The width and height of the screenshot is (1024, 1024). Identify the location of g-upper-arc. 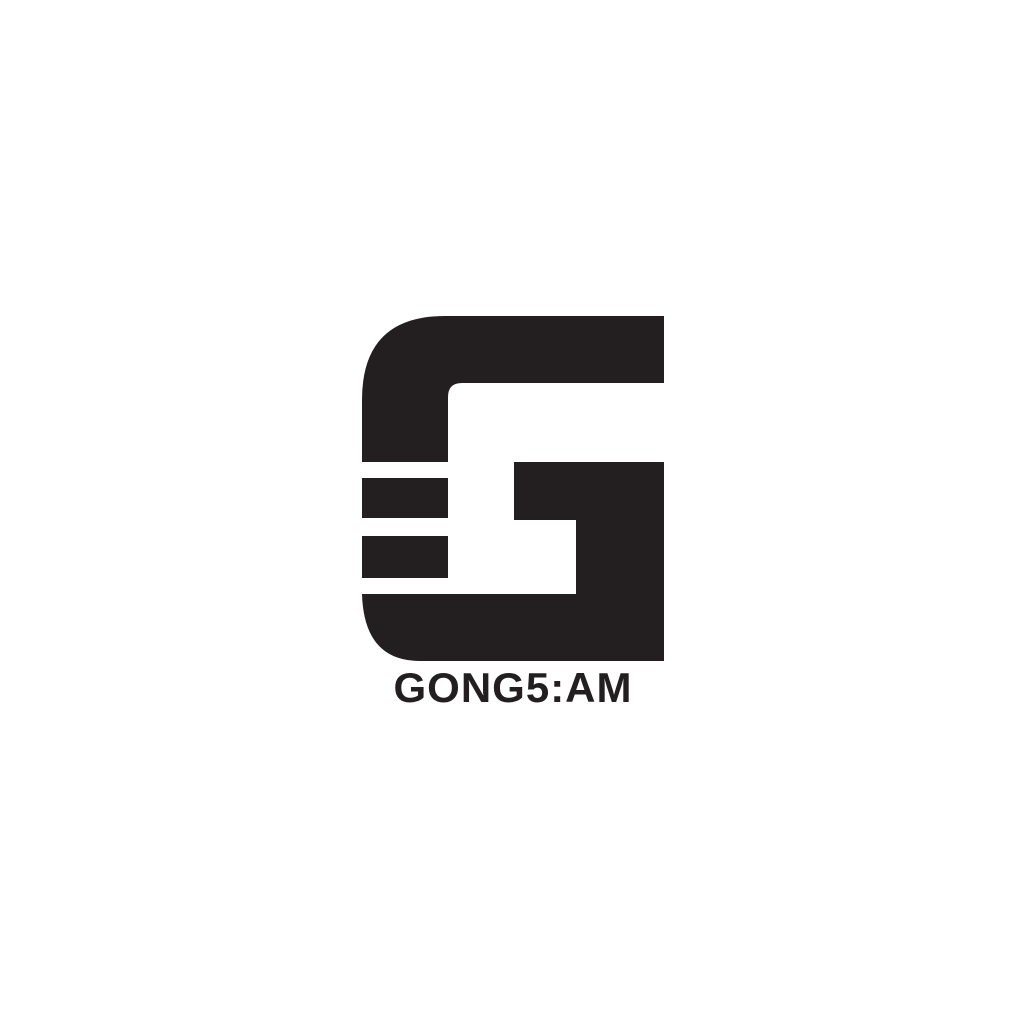
(513, 389).